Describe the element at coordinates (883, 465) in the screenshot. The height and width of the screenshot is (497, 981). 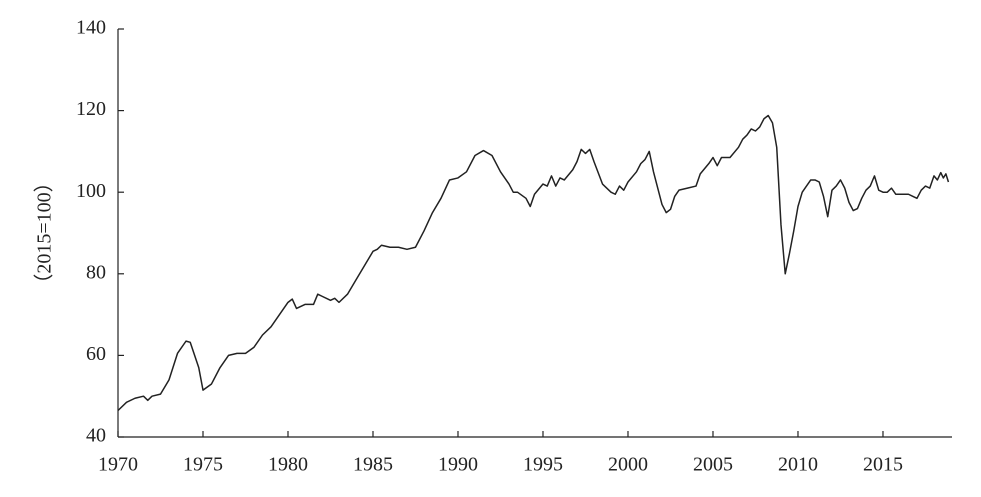
I see `x-tick-label: 2015` at that location.